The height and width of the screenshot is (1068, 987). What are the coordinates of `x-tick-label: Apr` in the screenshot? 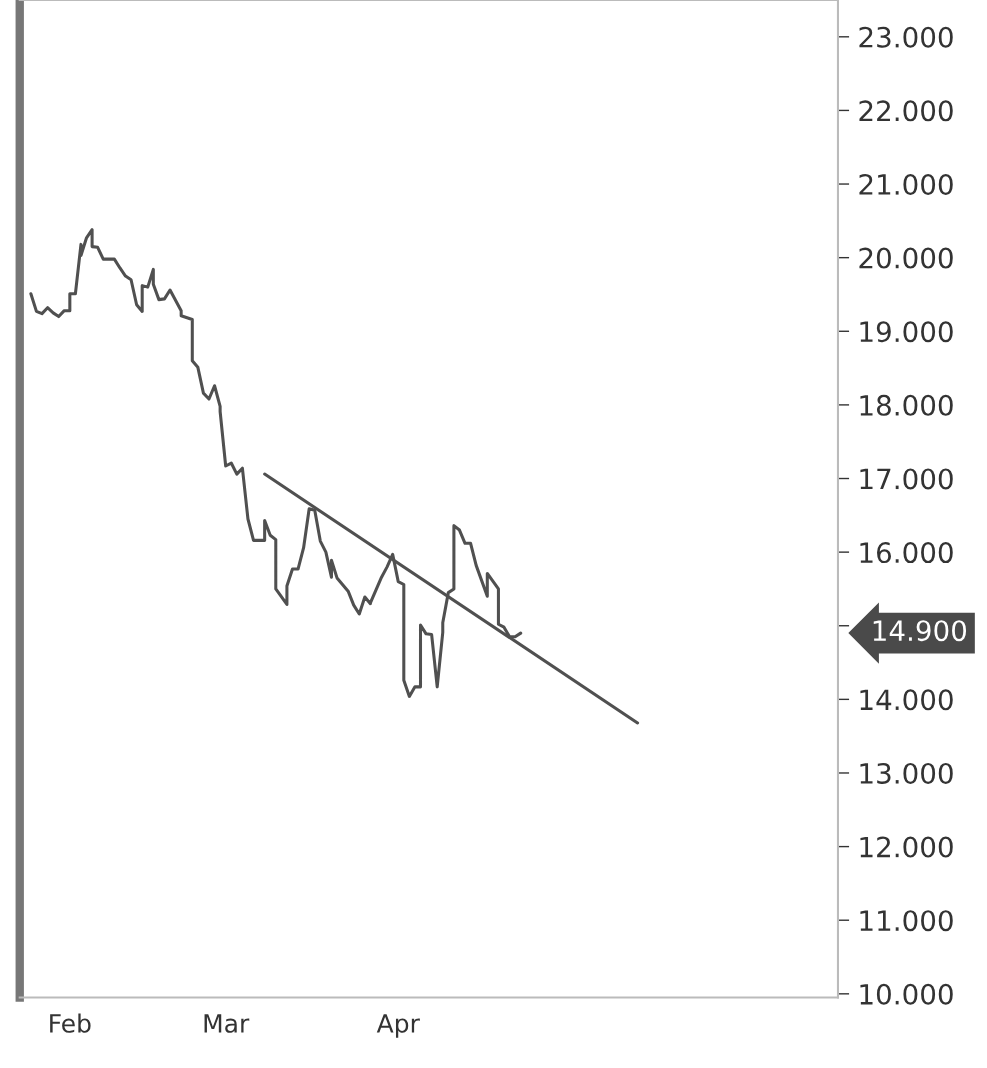 It's located at (398, 1026).